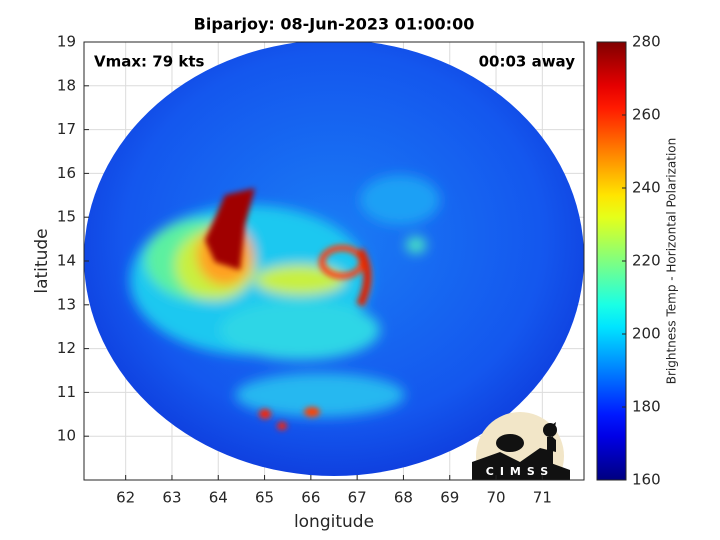  Describe the element at coordinates (66, 85) in the screenshot. I see `y-tick-label: 18` at that location.